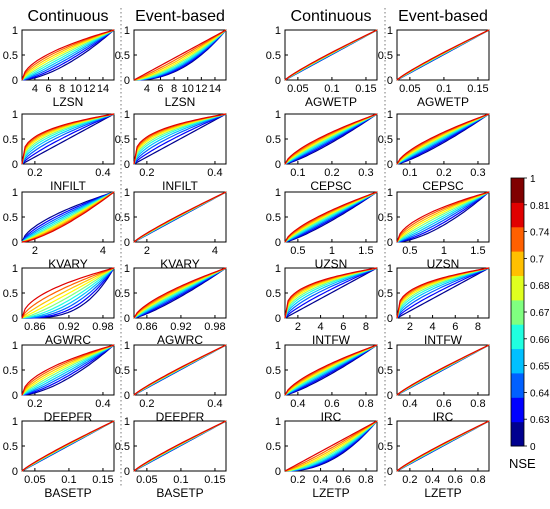 The image size is (550, 509). Describe the element at coordinates (540, 206) in the screenshot. I see `colorbar-label: 0.81` at that location.